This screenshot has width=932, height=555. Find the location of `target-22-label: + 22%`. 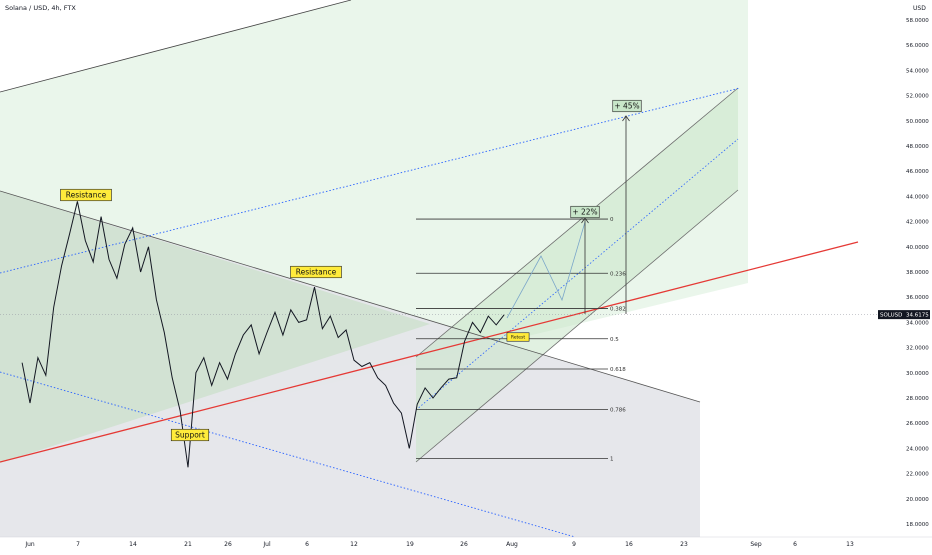

target-22-label: + 22% is located at coordinates (585, 212).